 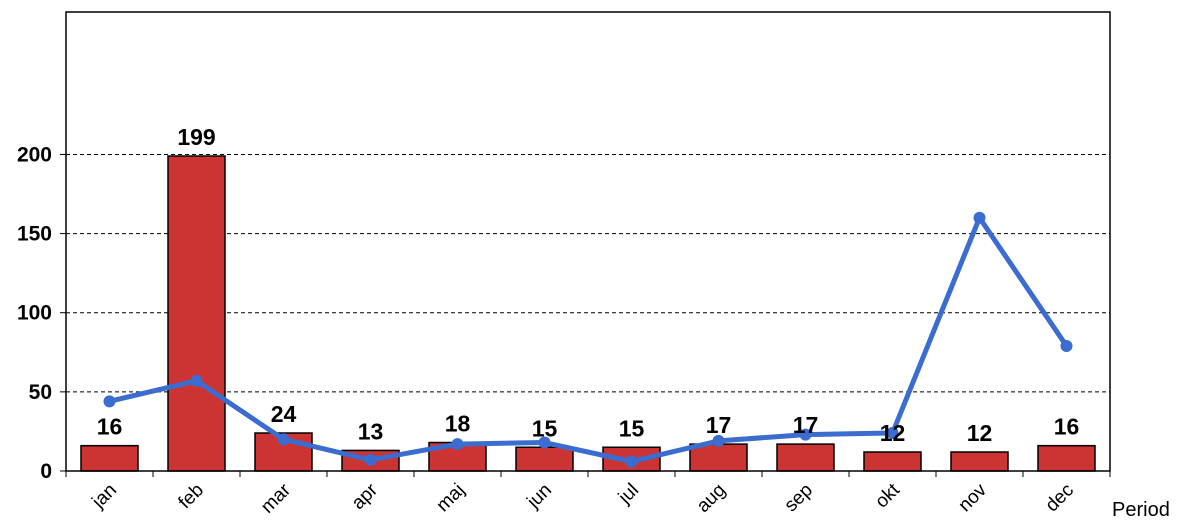 I want to click on x-tick-label: jan, so click(x=104, y=496).